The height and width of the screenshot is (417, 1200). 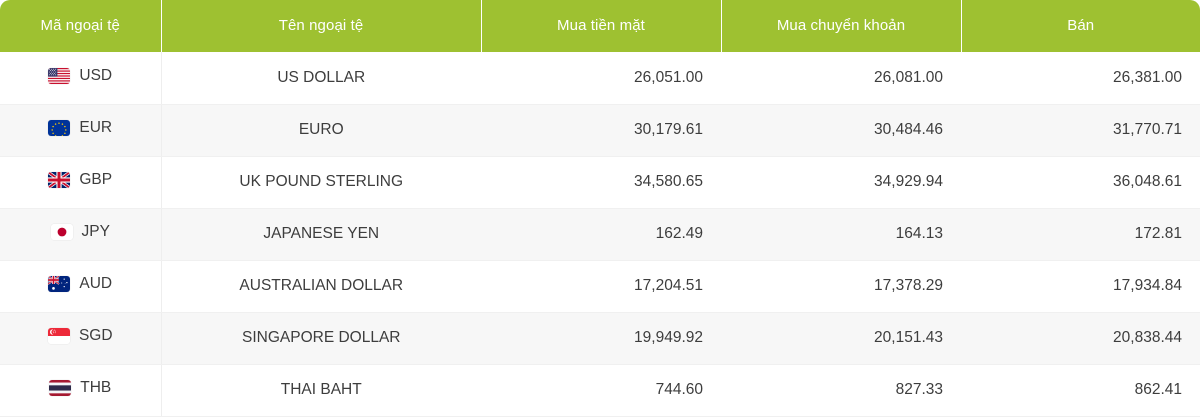 What do you see at coordinates (321, 26) in the screenshot?
I see `column-header-currency-name: Tên ngoại tệ` at bounding box center [321, 26].